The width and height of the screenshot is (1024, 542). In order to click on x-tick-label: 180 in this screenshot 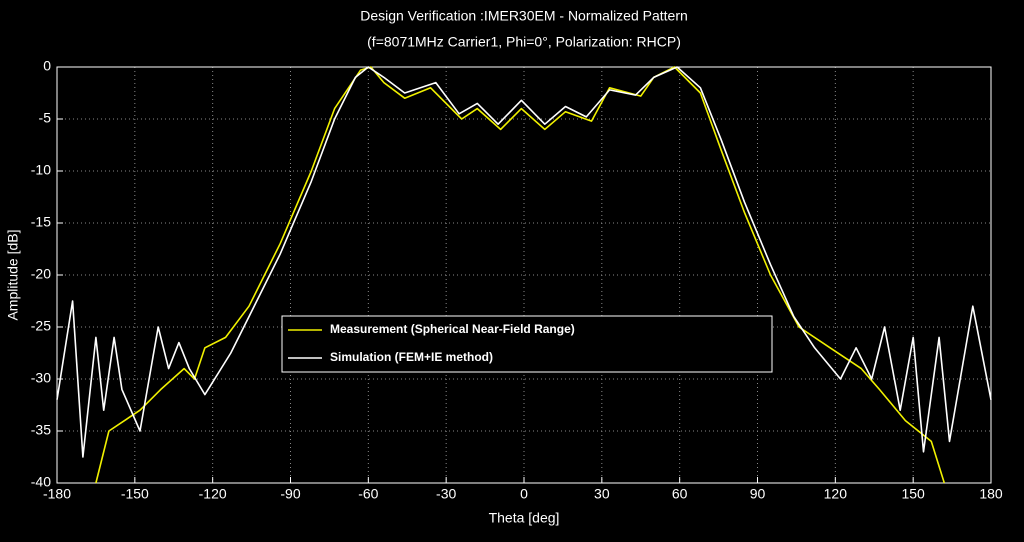, I will do `click(991, 494)`.